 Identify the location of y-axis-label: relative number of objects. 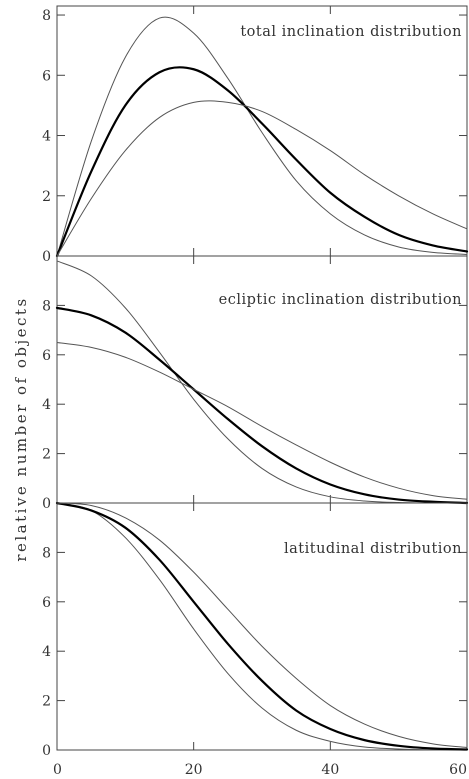
(21, 428).